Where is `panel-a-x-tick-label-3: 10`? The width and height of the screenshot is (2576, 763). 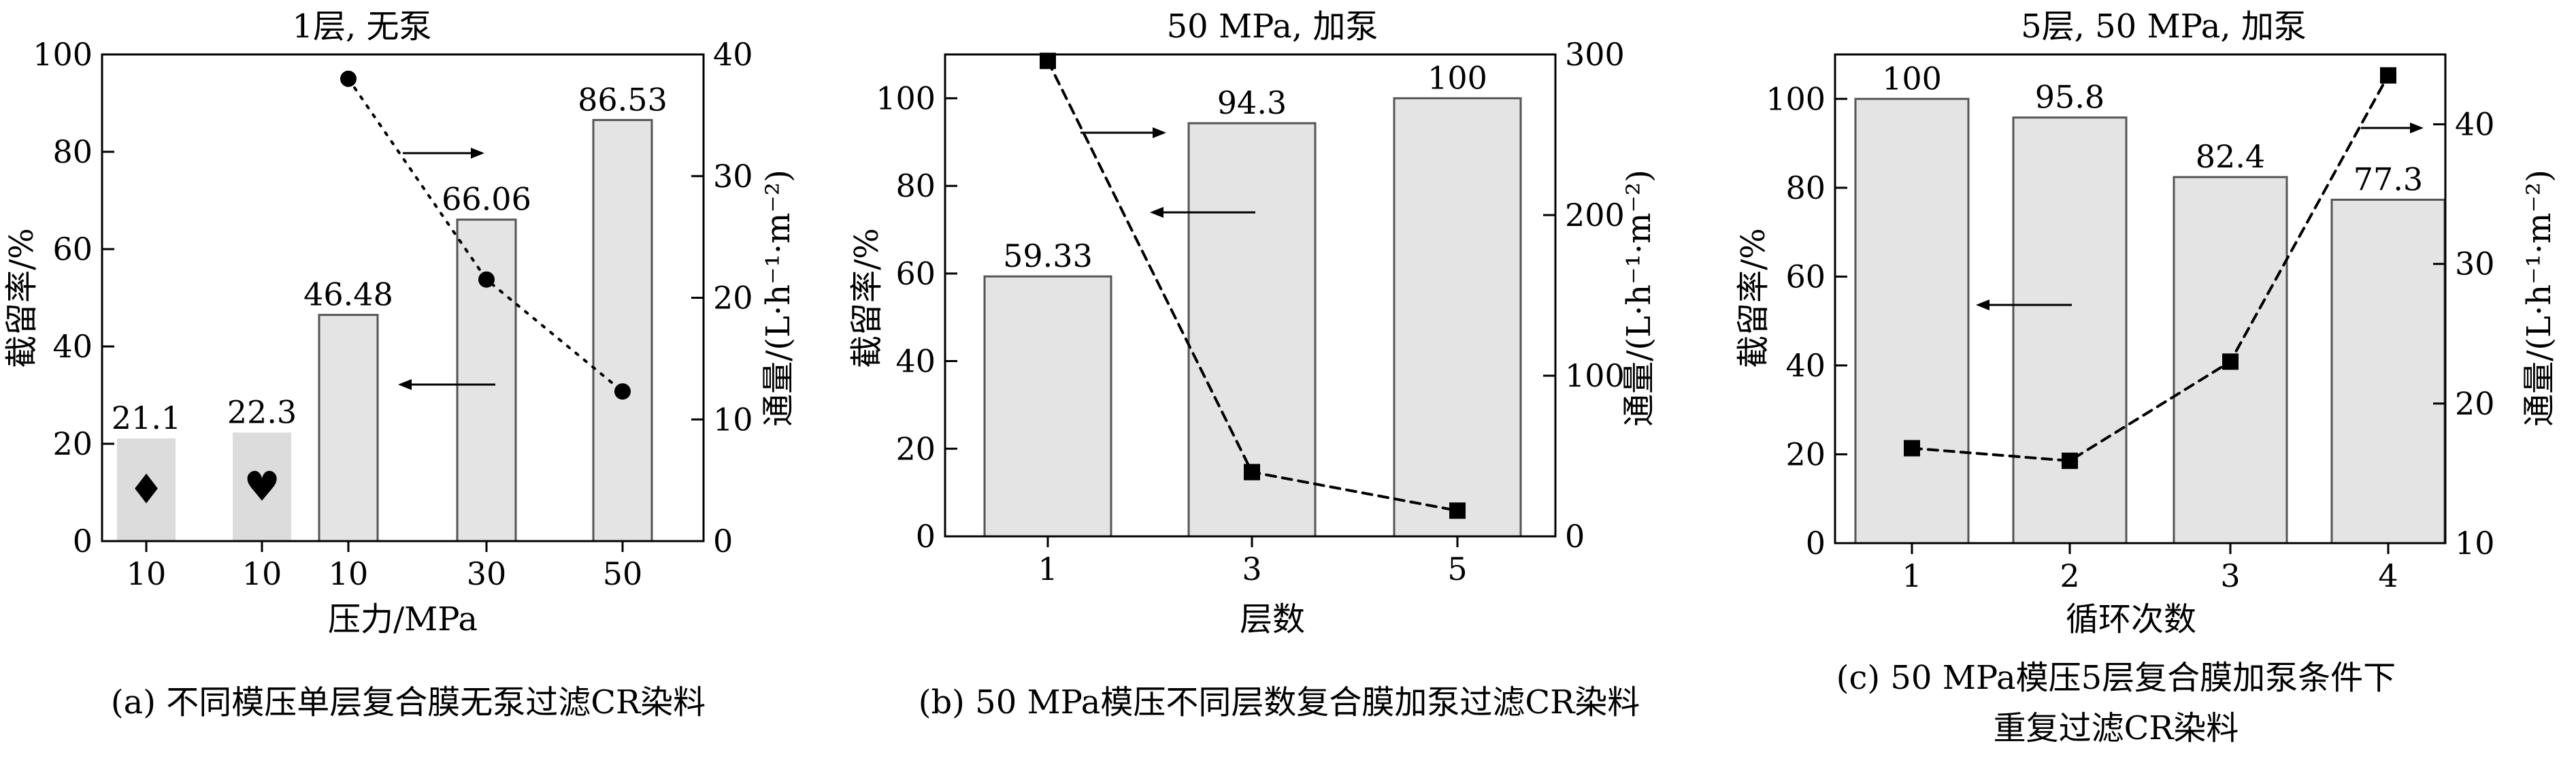
panel-a-x-tick-label-3: 10 is located at coordinates (349, 573).